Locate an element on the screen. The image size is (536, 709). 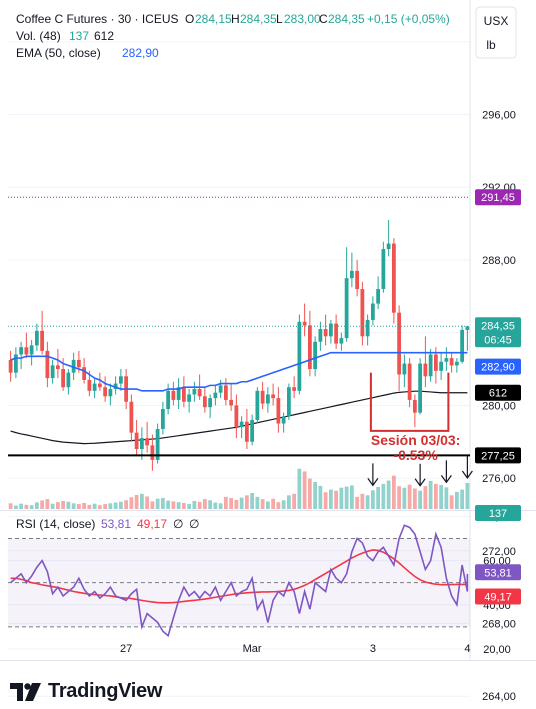
rsi-legend-label: RSI (14, close) is located at coordinates (55, 524).